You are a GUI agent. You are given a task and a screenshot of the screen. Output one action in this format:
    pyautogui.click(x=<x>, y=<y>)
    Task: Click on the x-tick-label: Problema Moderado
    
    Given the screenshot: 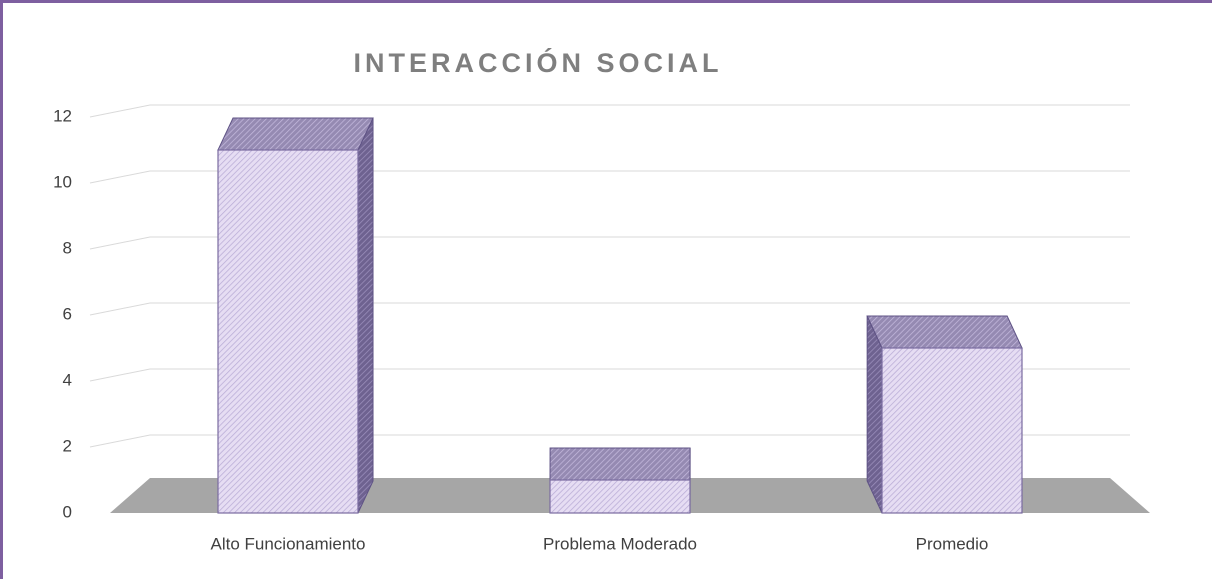 What is the action you would take?
    pyautogui.click(x=620, y=543)
    